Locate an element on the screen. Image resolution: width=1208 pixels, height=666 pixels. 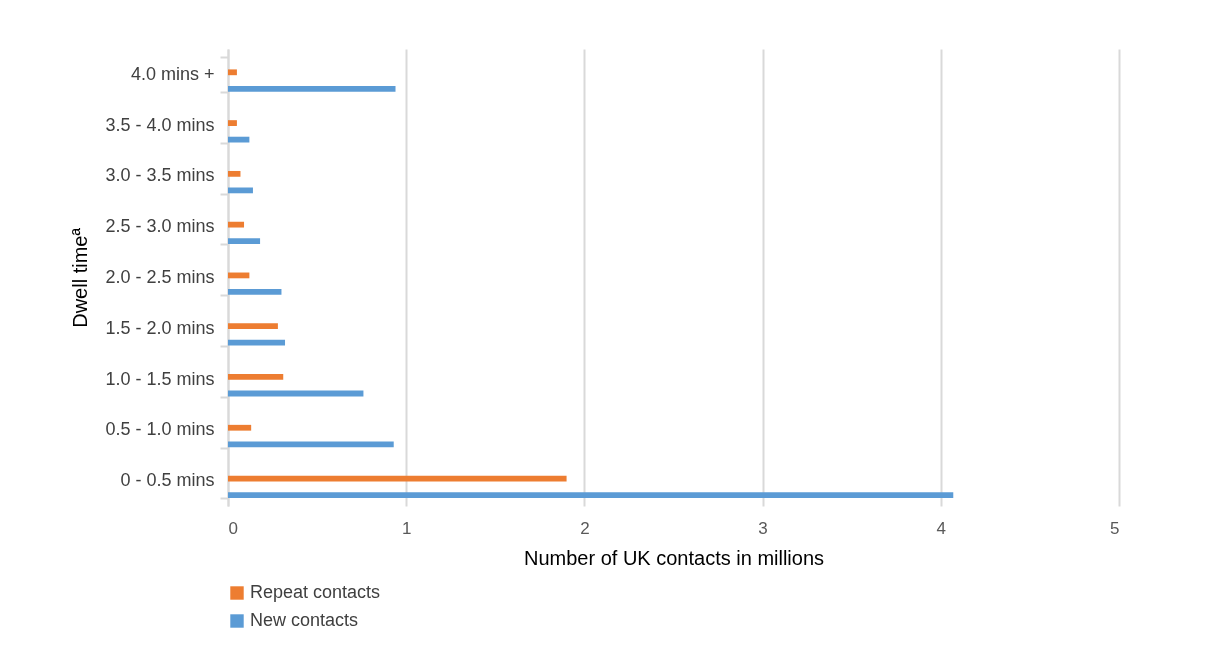
x-tick-label: 5 is located at coordinates (1115, 528).